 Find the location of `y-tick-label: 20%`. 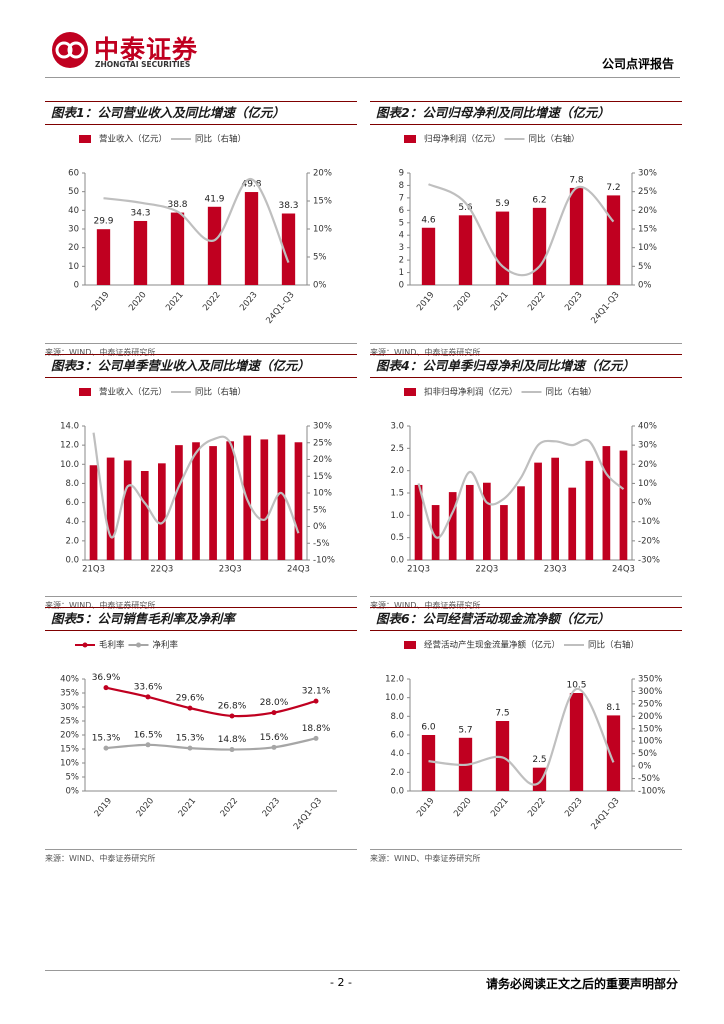

y-tick-label: 20% is located at coordinates (69, 736).